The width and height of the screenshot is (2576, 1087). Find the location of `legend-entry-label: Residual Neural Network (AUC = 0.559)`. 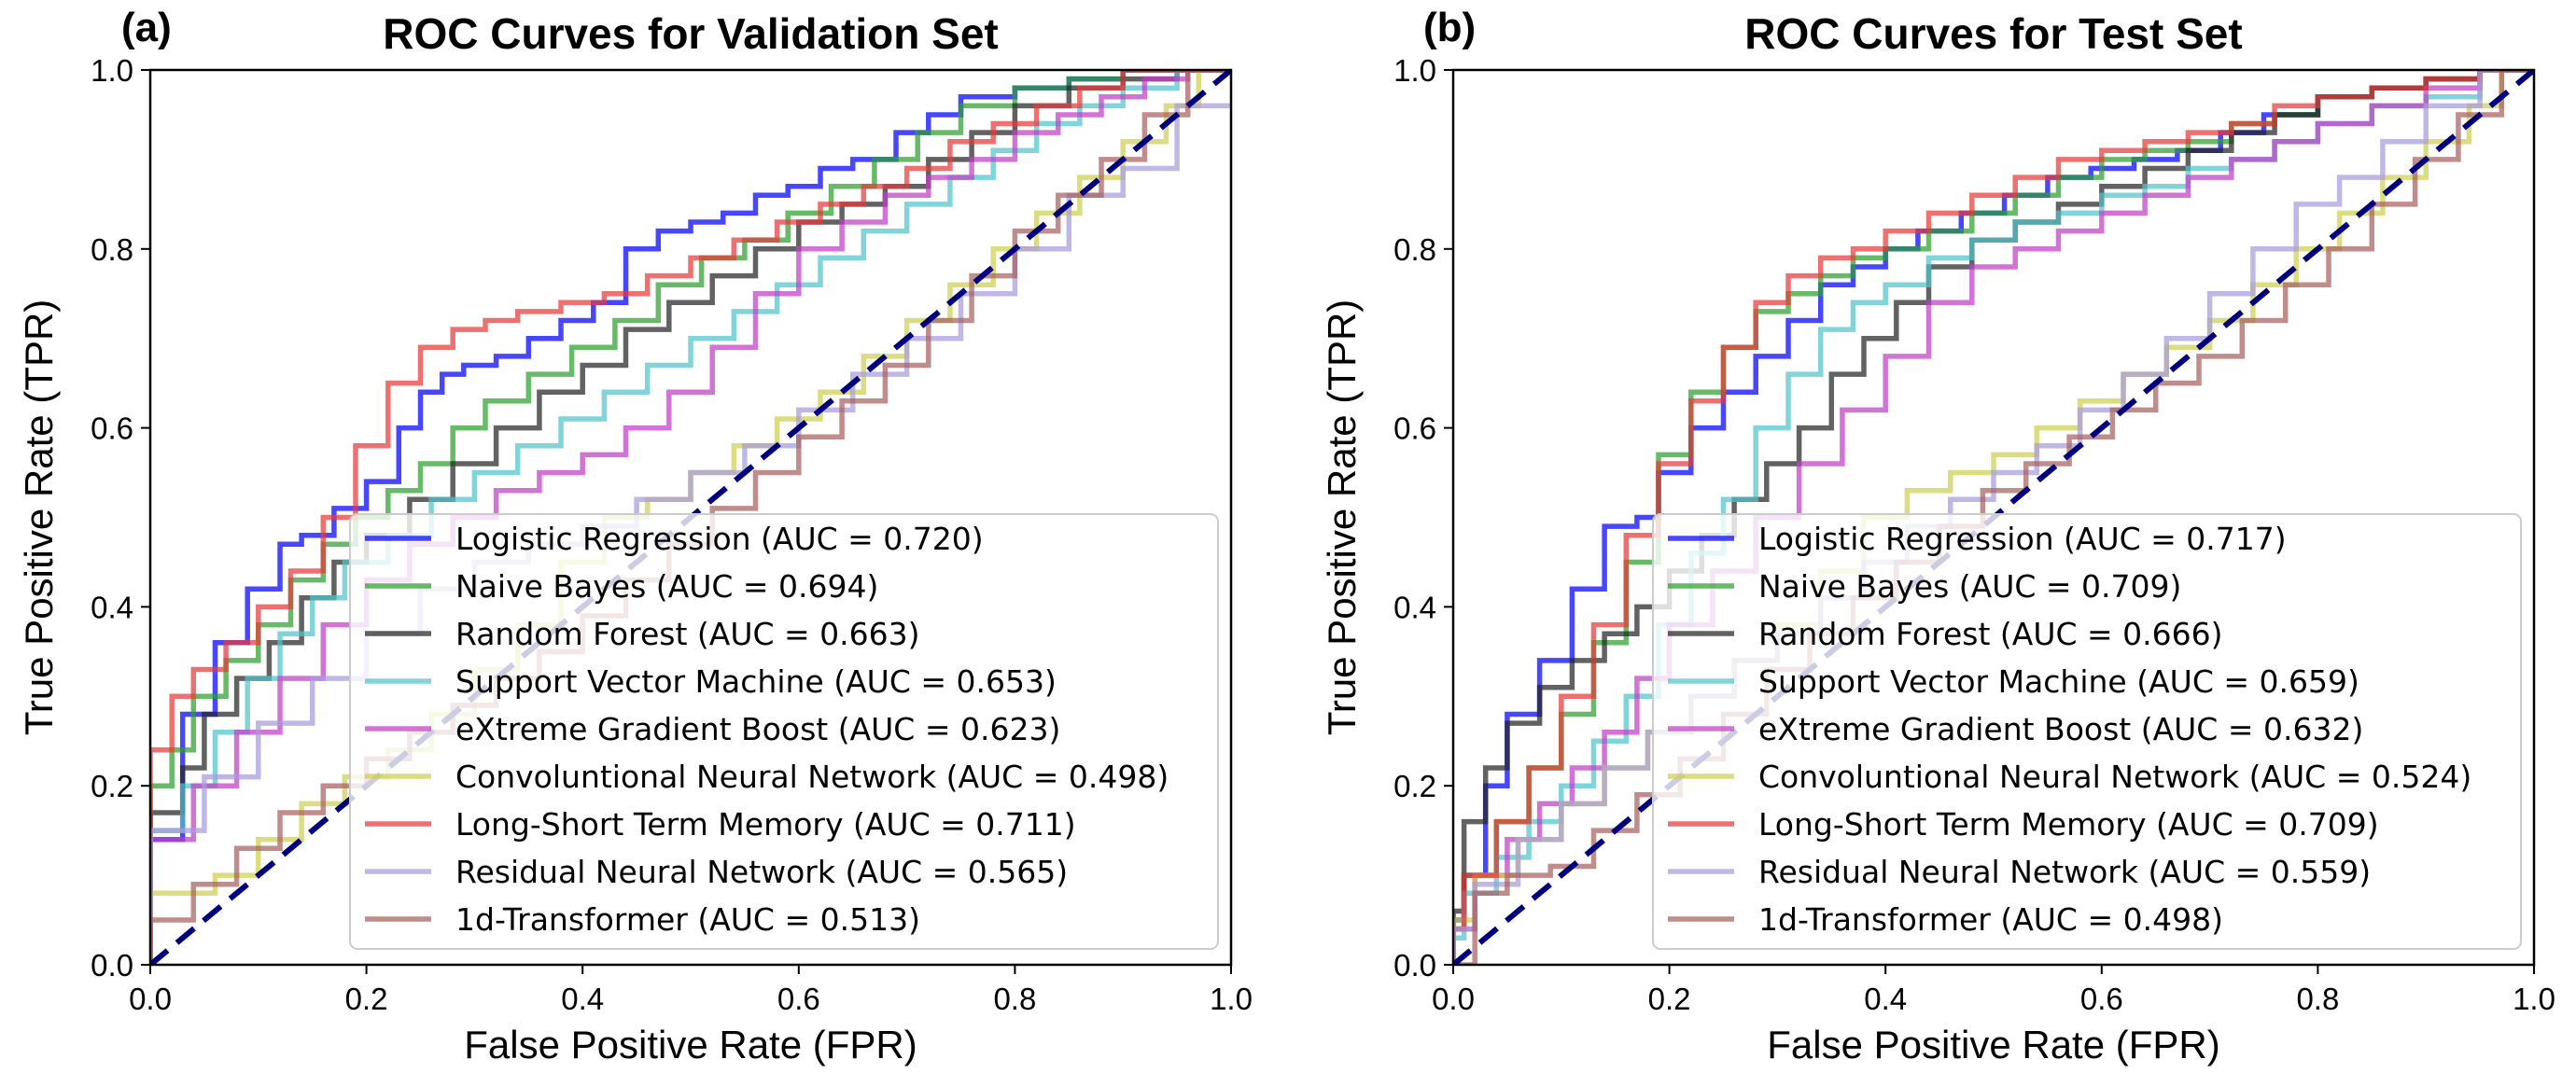

legend-entry-label: Residual Neural Network (AUC = 0.559) is located at coordinates (2064, 872).